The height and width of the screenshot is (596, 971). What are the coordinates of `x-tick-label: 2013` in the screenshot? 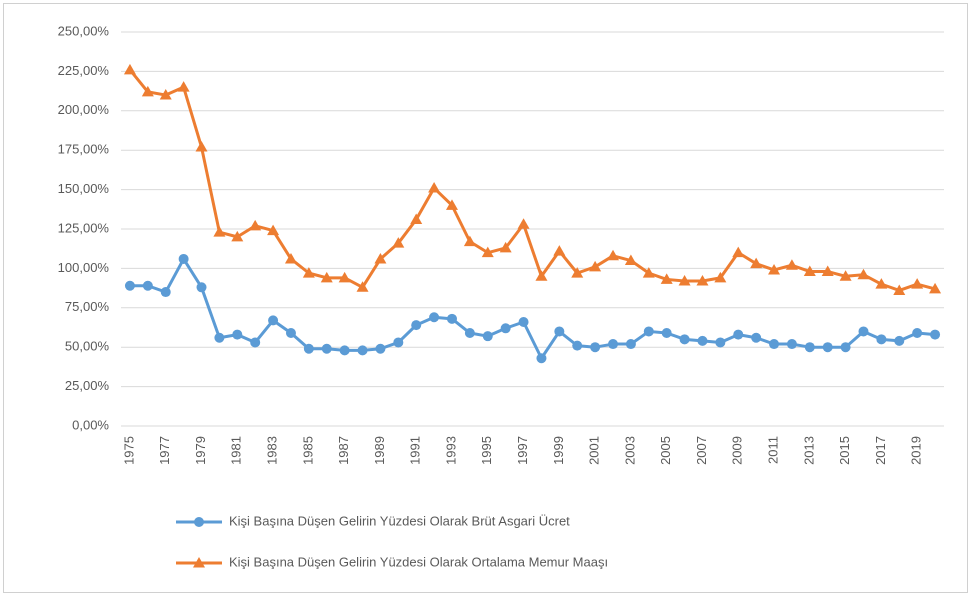 It's located at (808, 450).